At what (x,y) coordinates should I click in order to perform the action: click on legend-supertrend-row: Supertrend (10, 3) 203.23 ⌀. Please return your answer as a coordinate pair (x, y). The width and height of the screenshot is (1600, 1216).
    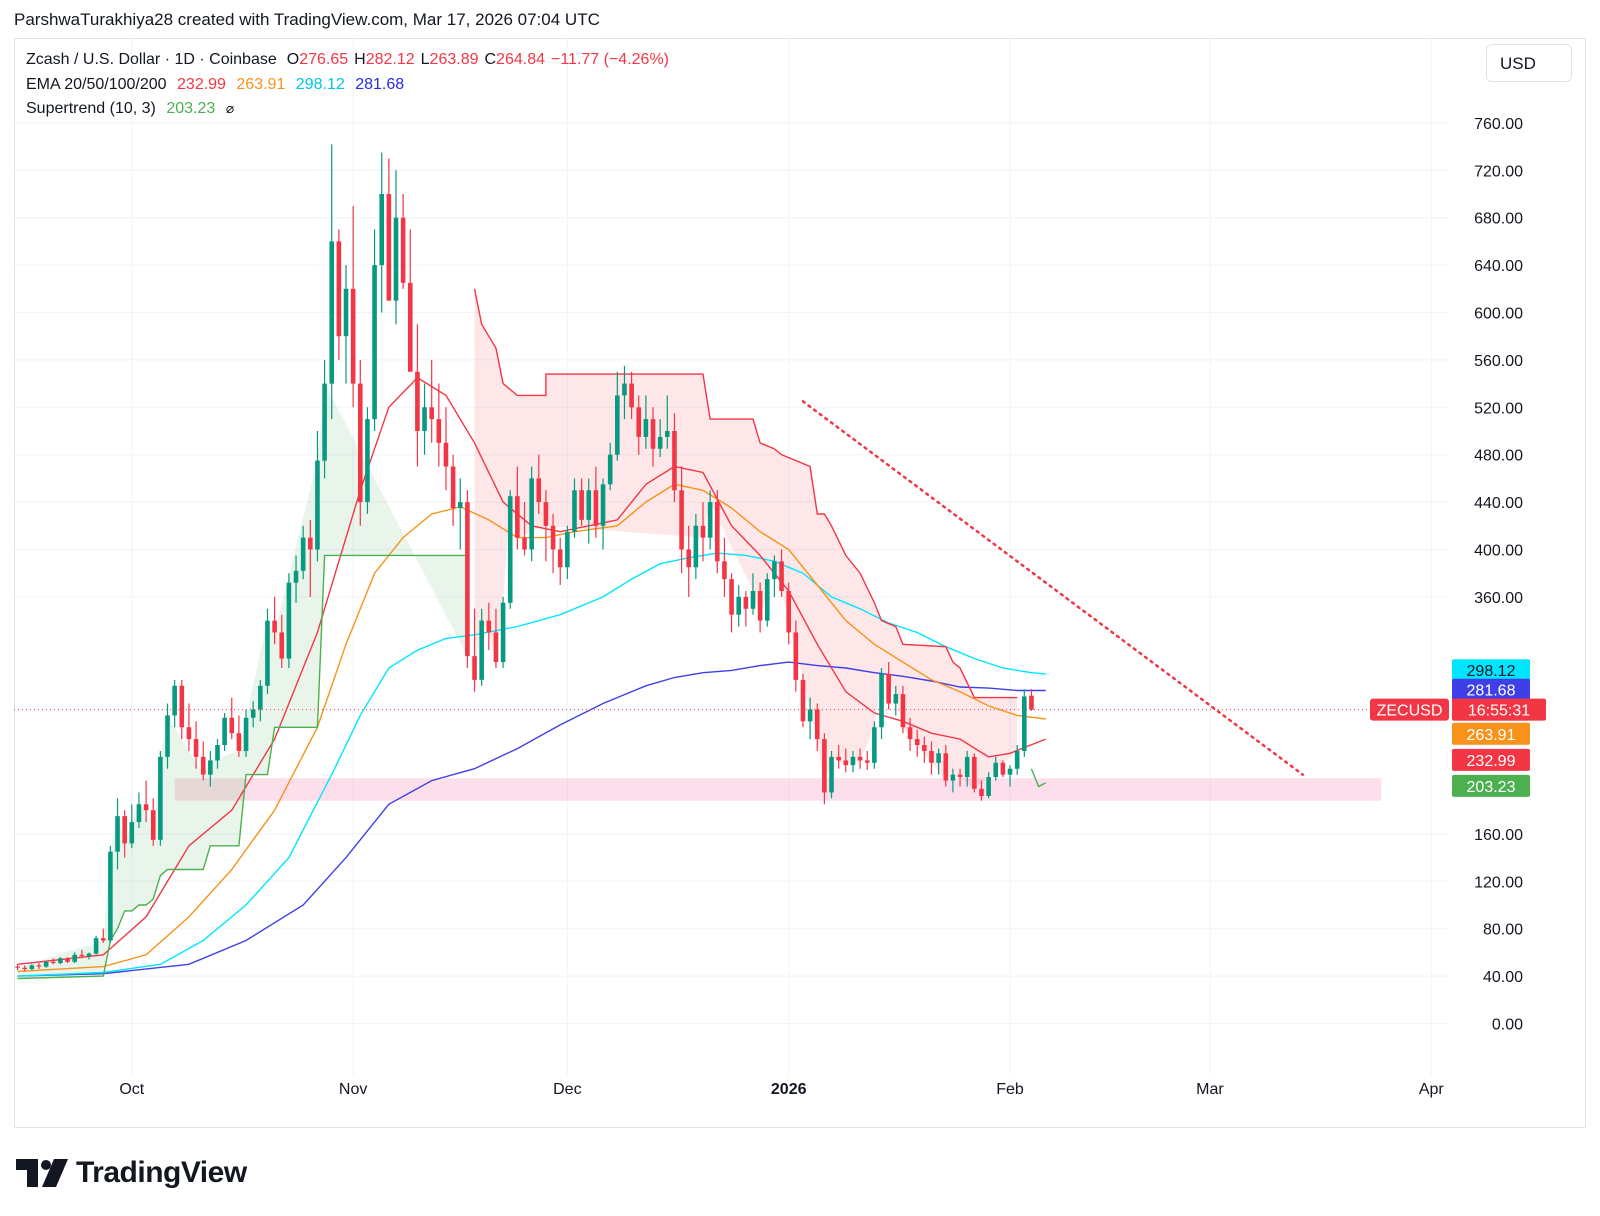
    Looking at the image, I should click on (133, 109).